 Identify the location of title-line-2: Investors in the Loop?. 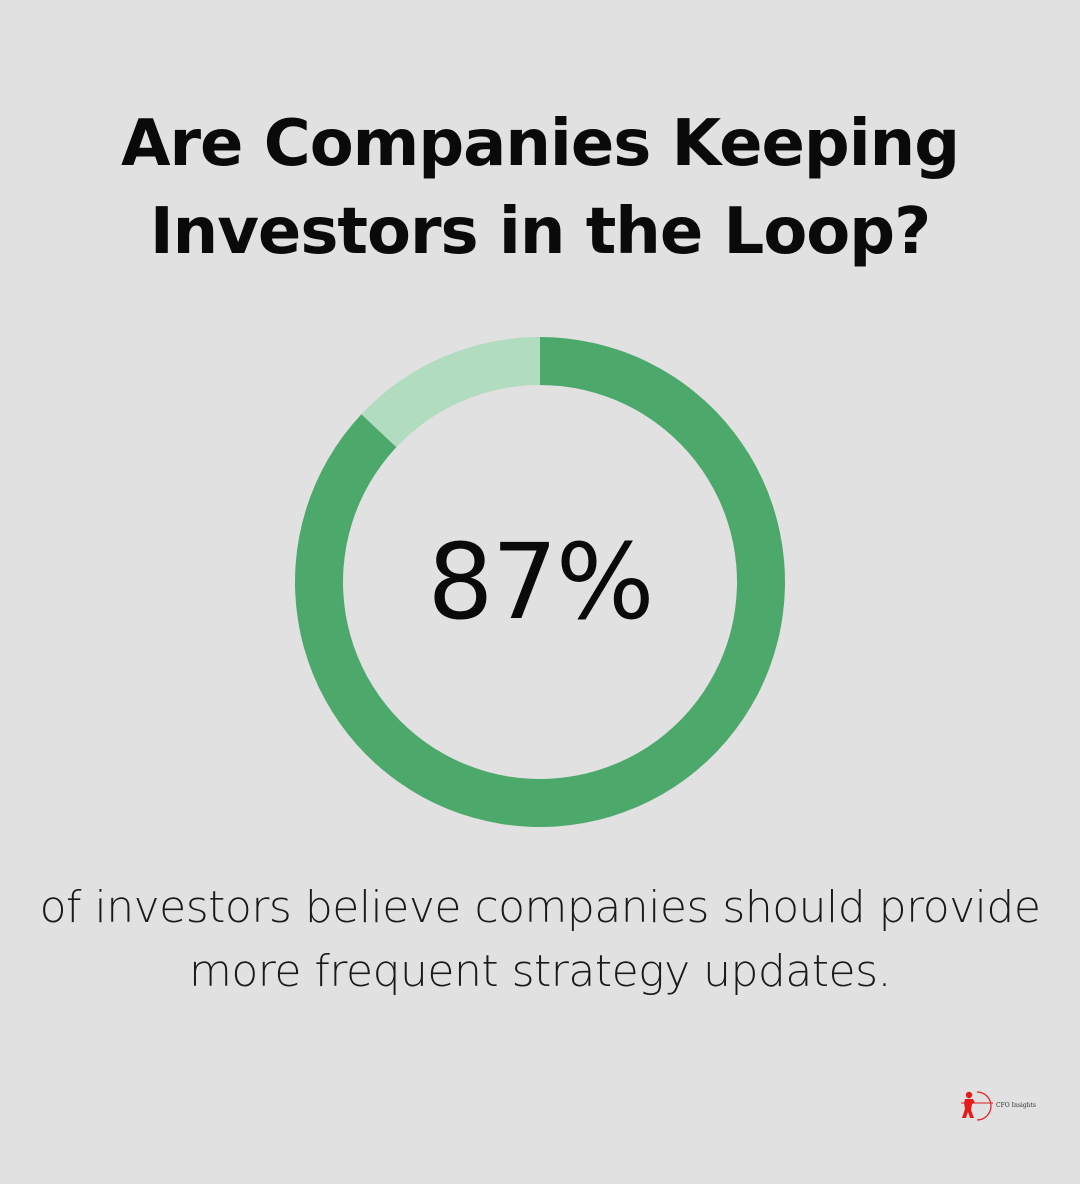
(540, 232).